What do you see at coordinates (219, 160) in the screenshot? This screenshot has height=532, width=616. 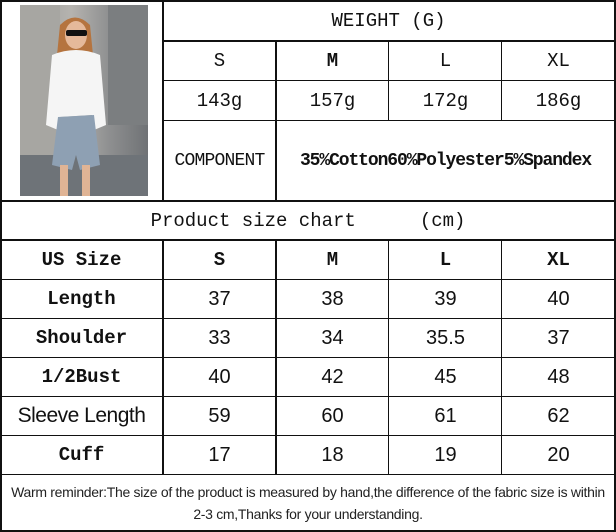 I see `component-label: COMPONENT` at bounding box center [219, 160].